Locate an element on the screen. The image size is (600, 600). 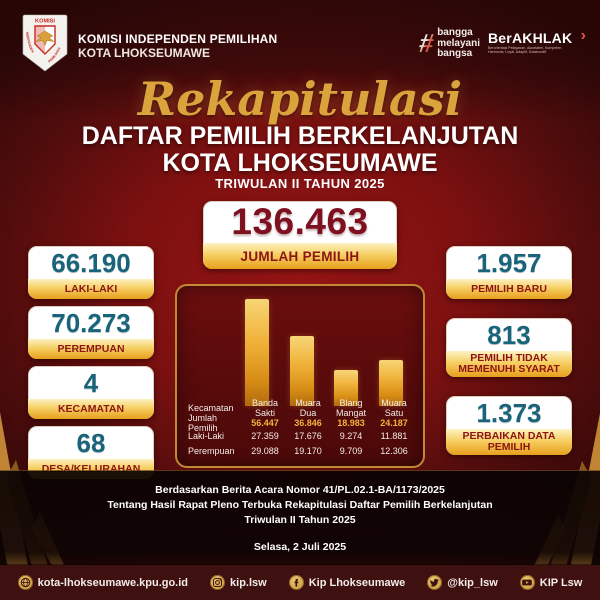
hashtag-word: bangsa is located at coordinates (455, 53).